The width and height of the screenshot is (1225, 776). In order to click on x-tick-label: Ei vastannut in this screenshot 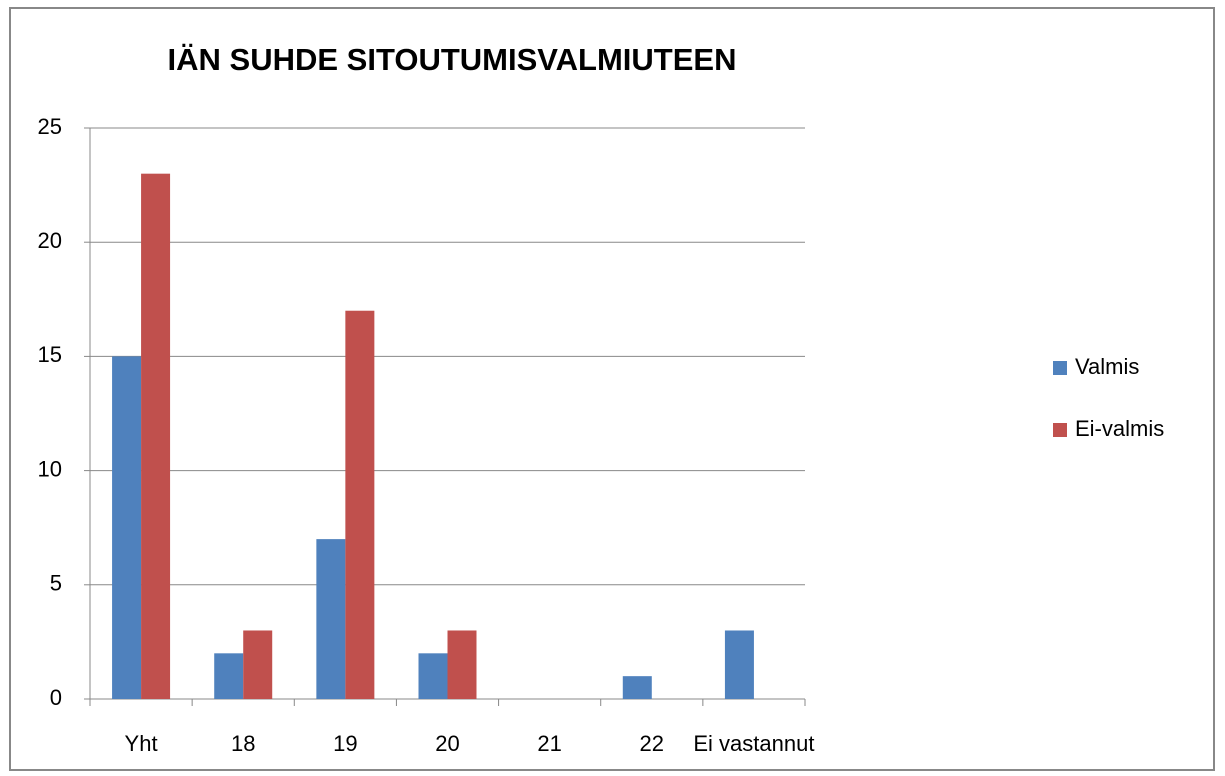, I will do `click(753, 743)`.